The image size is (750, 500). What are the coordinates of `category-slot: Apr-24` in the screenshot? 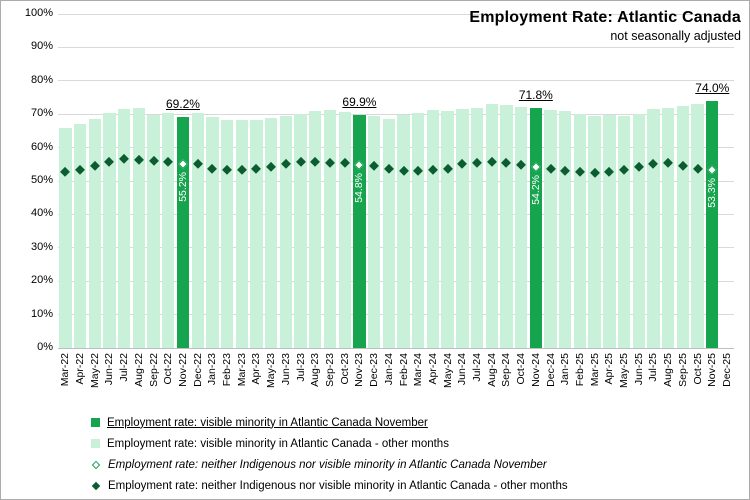 It's located at (433, 199).